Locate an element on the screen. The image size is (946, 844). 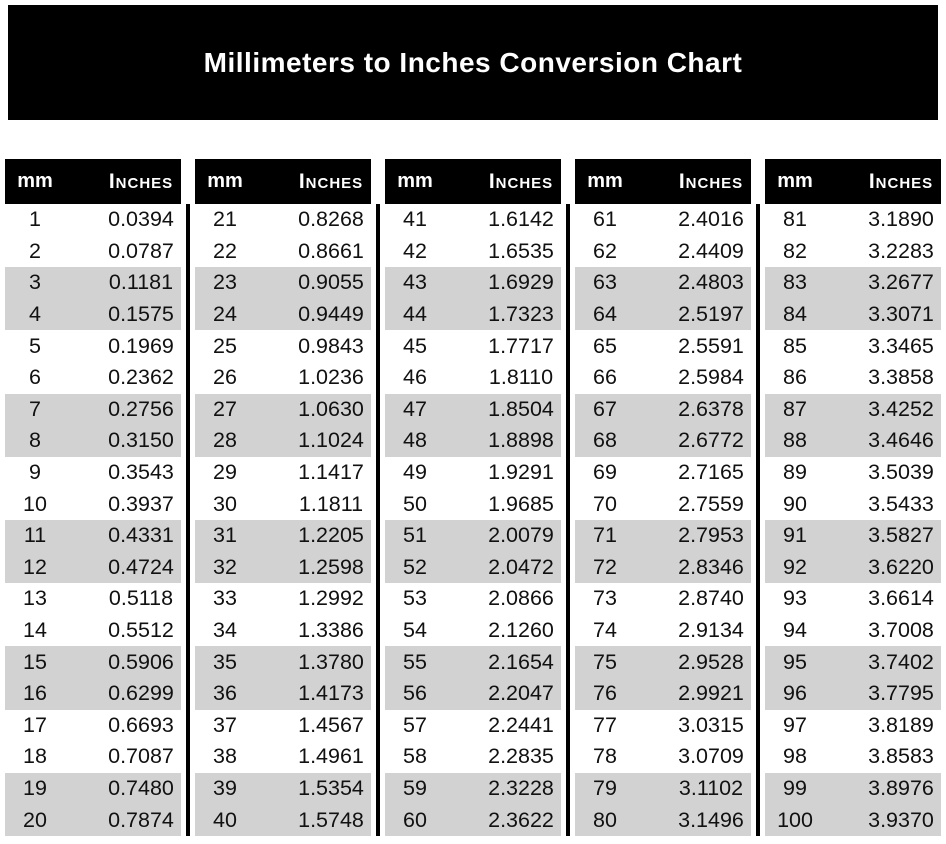
table-header: mm Inches is located at coordinates (853, 181).